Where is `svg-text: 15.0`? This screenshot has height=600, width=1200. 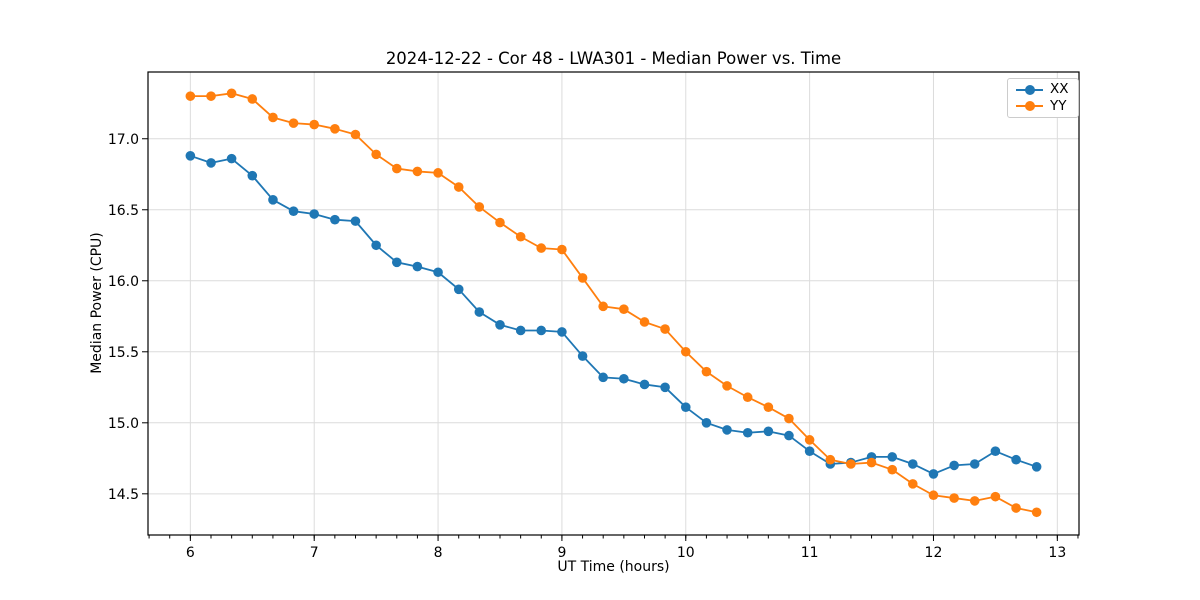
svg-text: 15.0 is located at coordinates (123, 424).